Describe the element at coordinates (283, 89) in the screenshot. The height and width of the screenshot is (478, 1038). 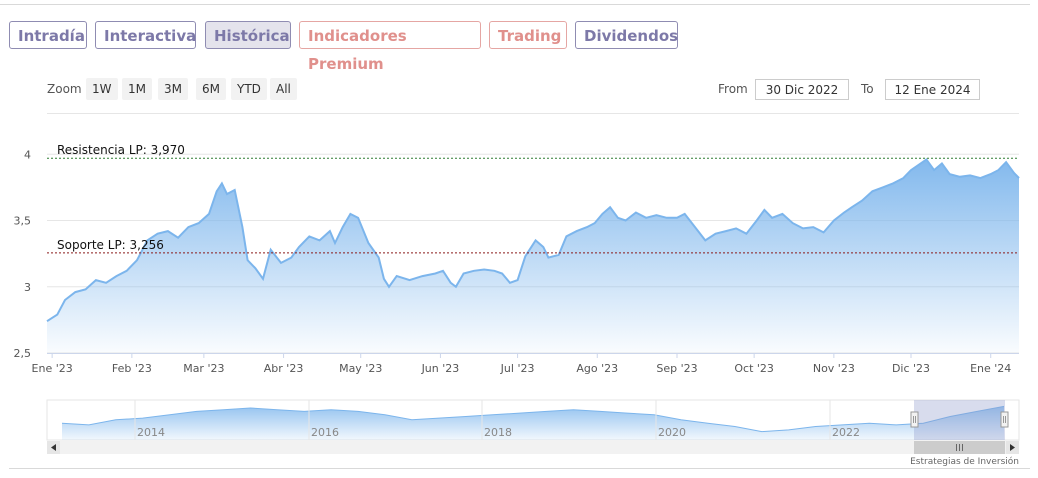
I see `zoom-all-button: All` at that location.